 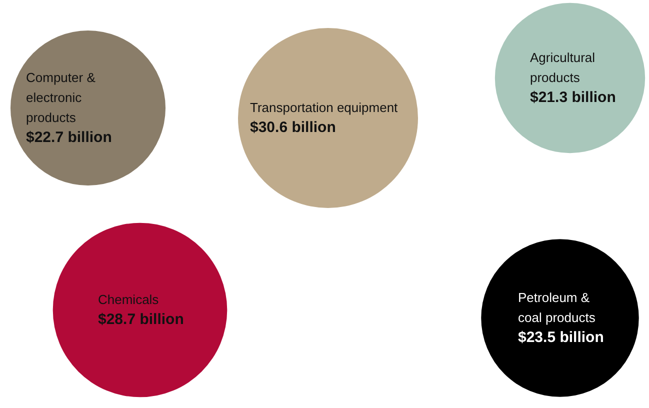 I want to click on data-label: $23.5 billion, so click(x=561, y=337).